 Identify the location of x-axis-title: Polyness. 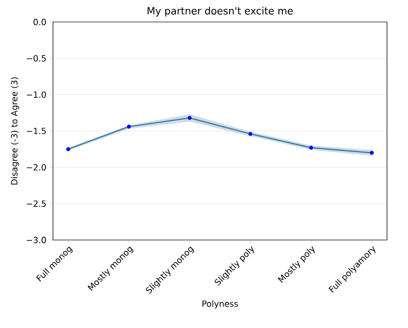
(220, 304).